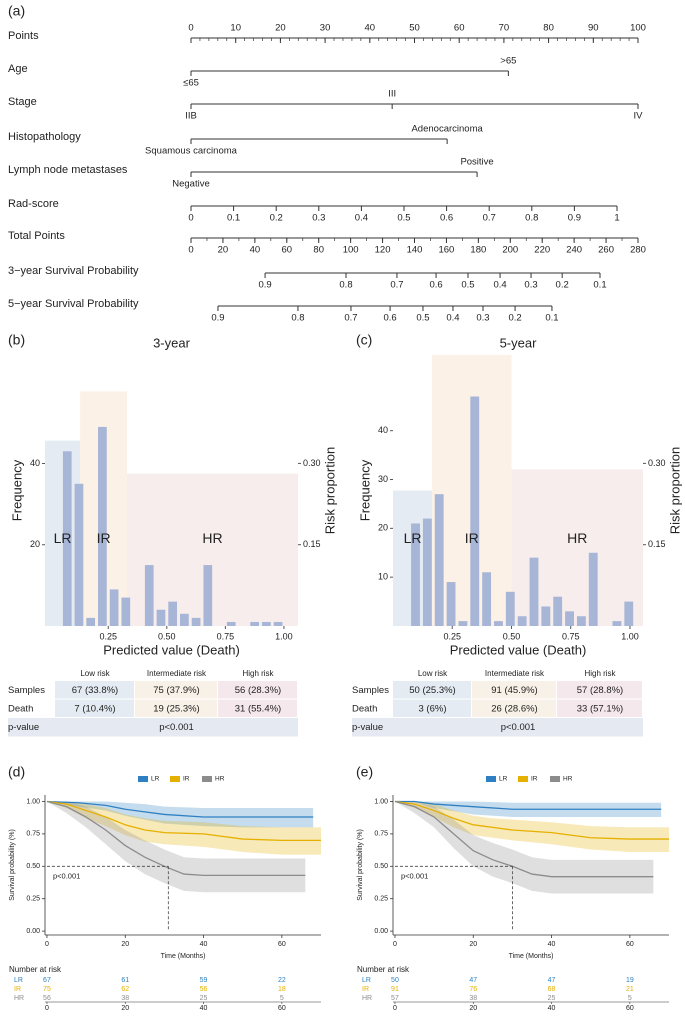 This screenshot has height=1020, width=685. I want to click on risk-tick-label: 60, so click(282, 1008).